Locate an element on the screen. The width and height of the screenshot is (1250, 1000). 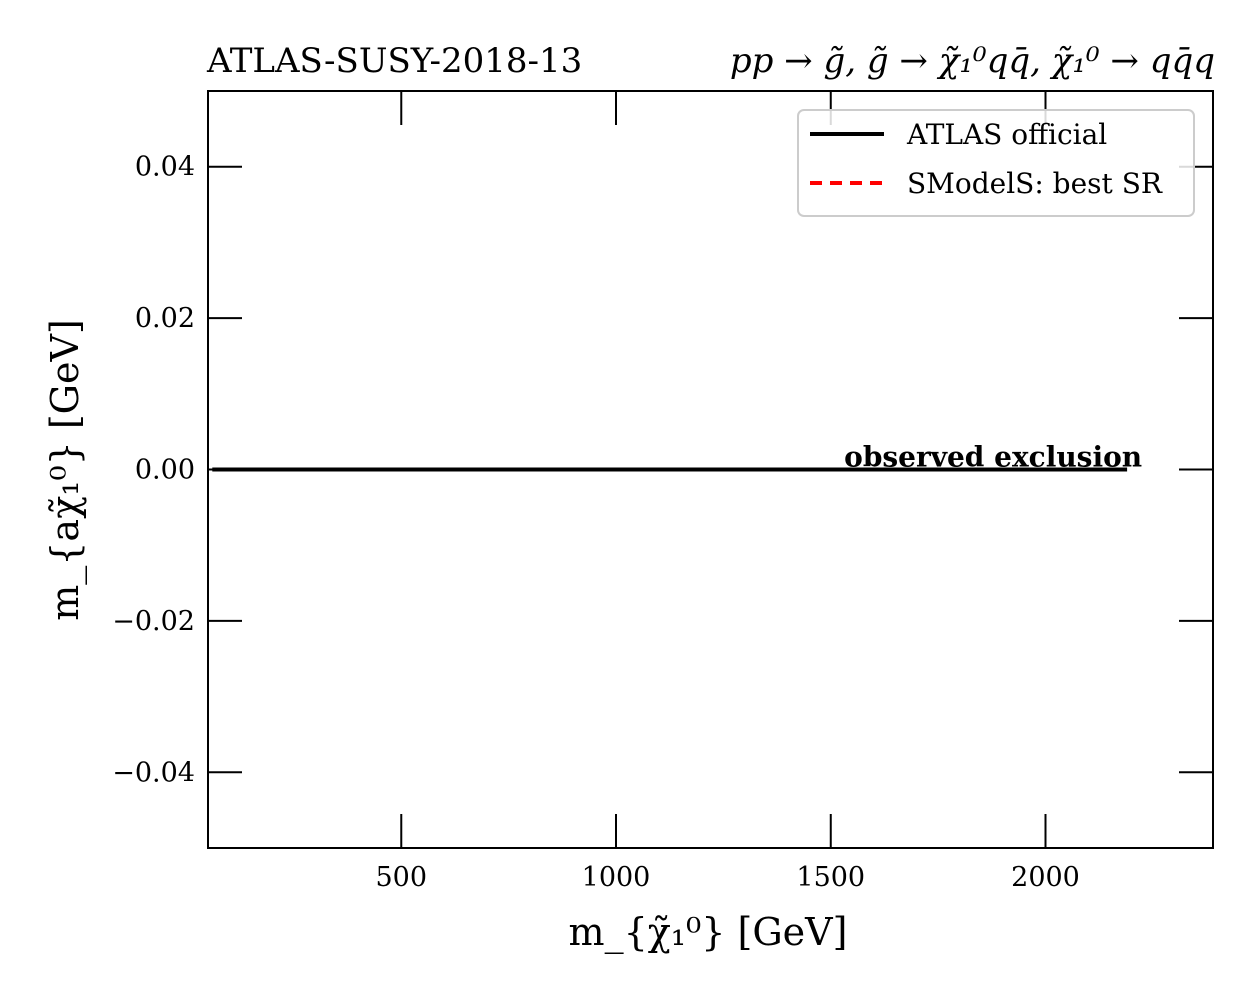
legend: ATLAS official SModelS: best SR is located at coordinates (996, 163).